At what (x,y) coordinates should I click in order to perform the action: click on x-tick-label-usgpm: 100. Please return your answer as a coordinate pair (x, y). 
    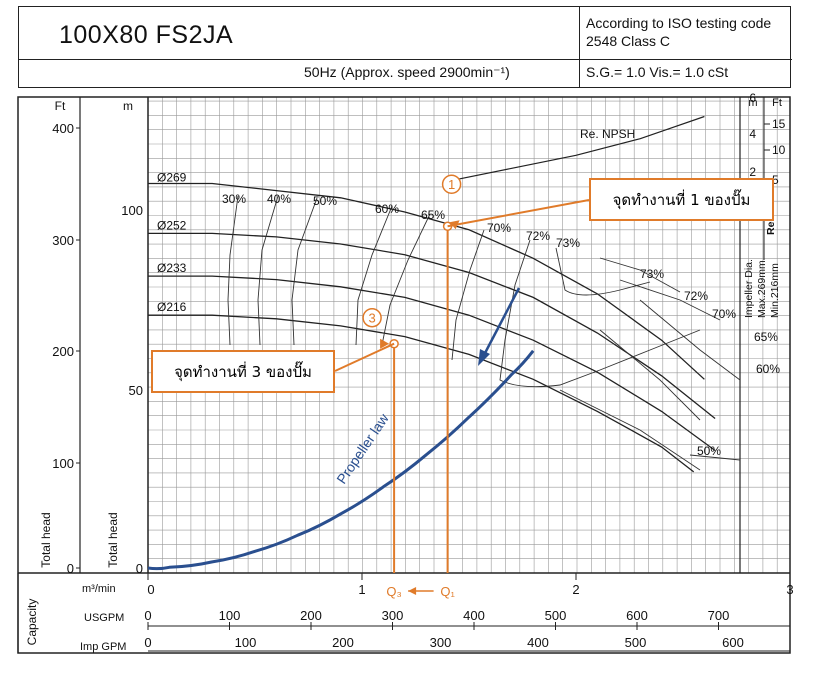
    Looking at the image, I should click on (230, 615).